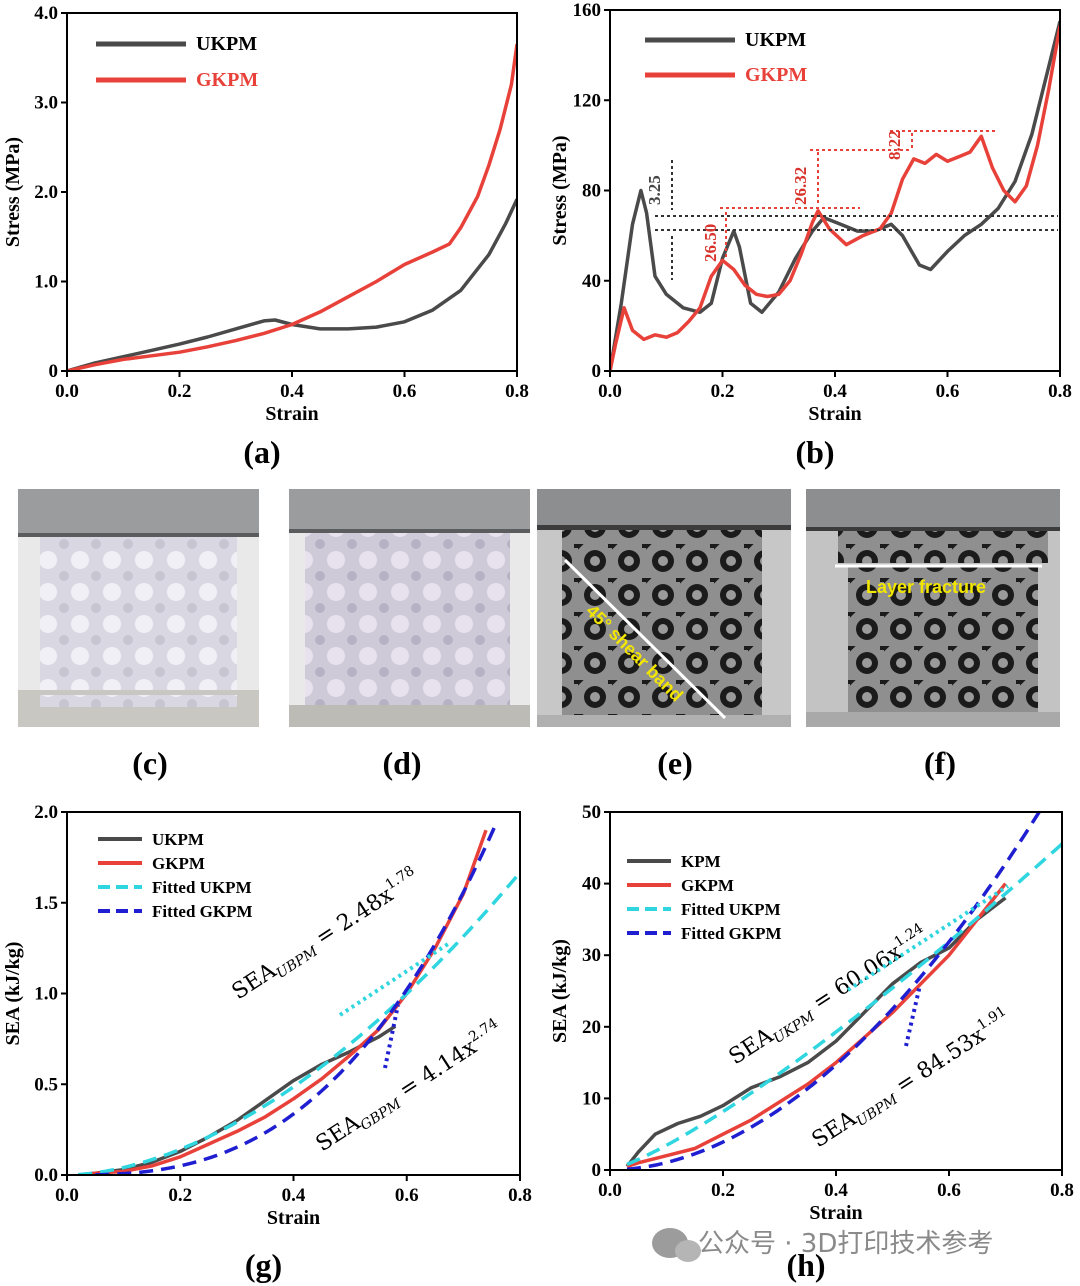 The height and width of the screenshot is (1286, 1080). I want to click on svg-text: SEAGBPM = 4.14x2.74, so click(409, 1087).